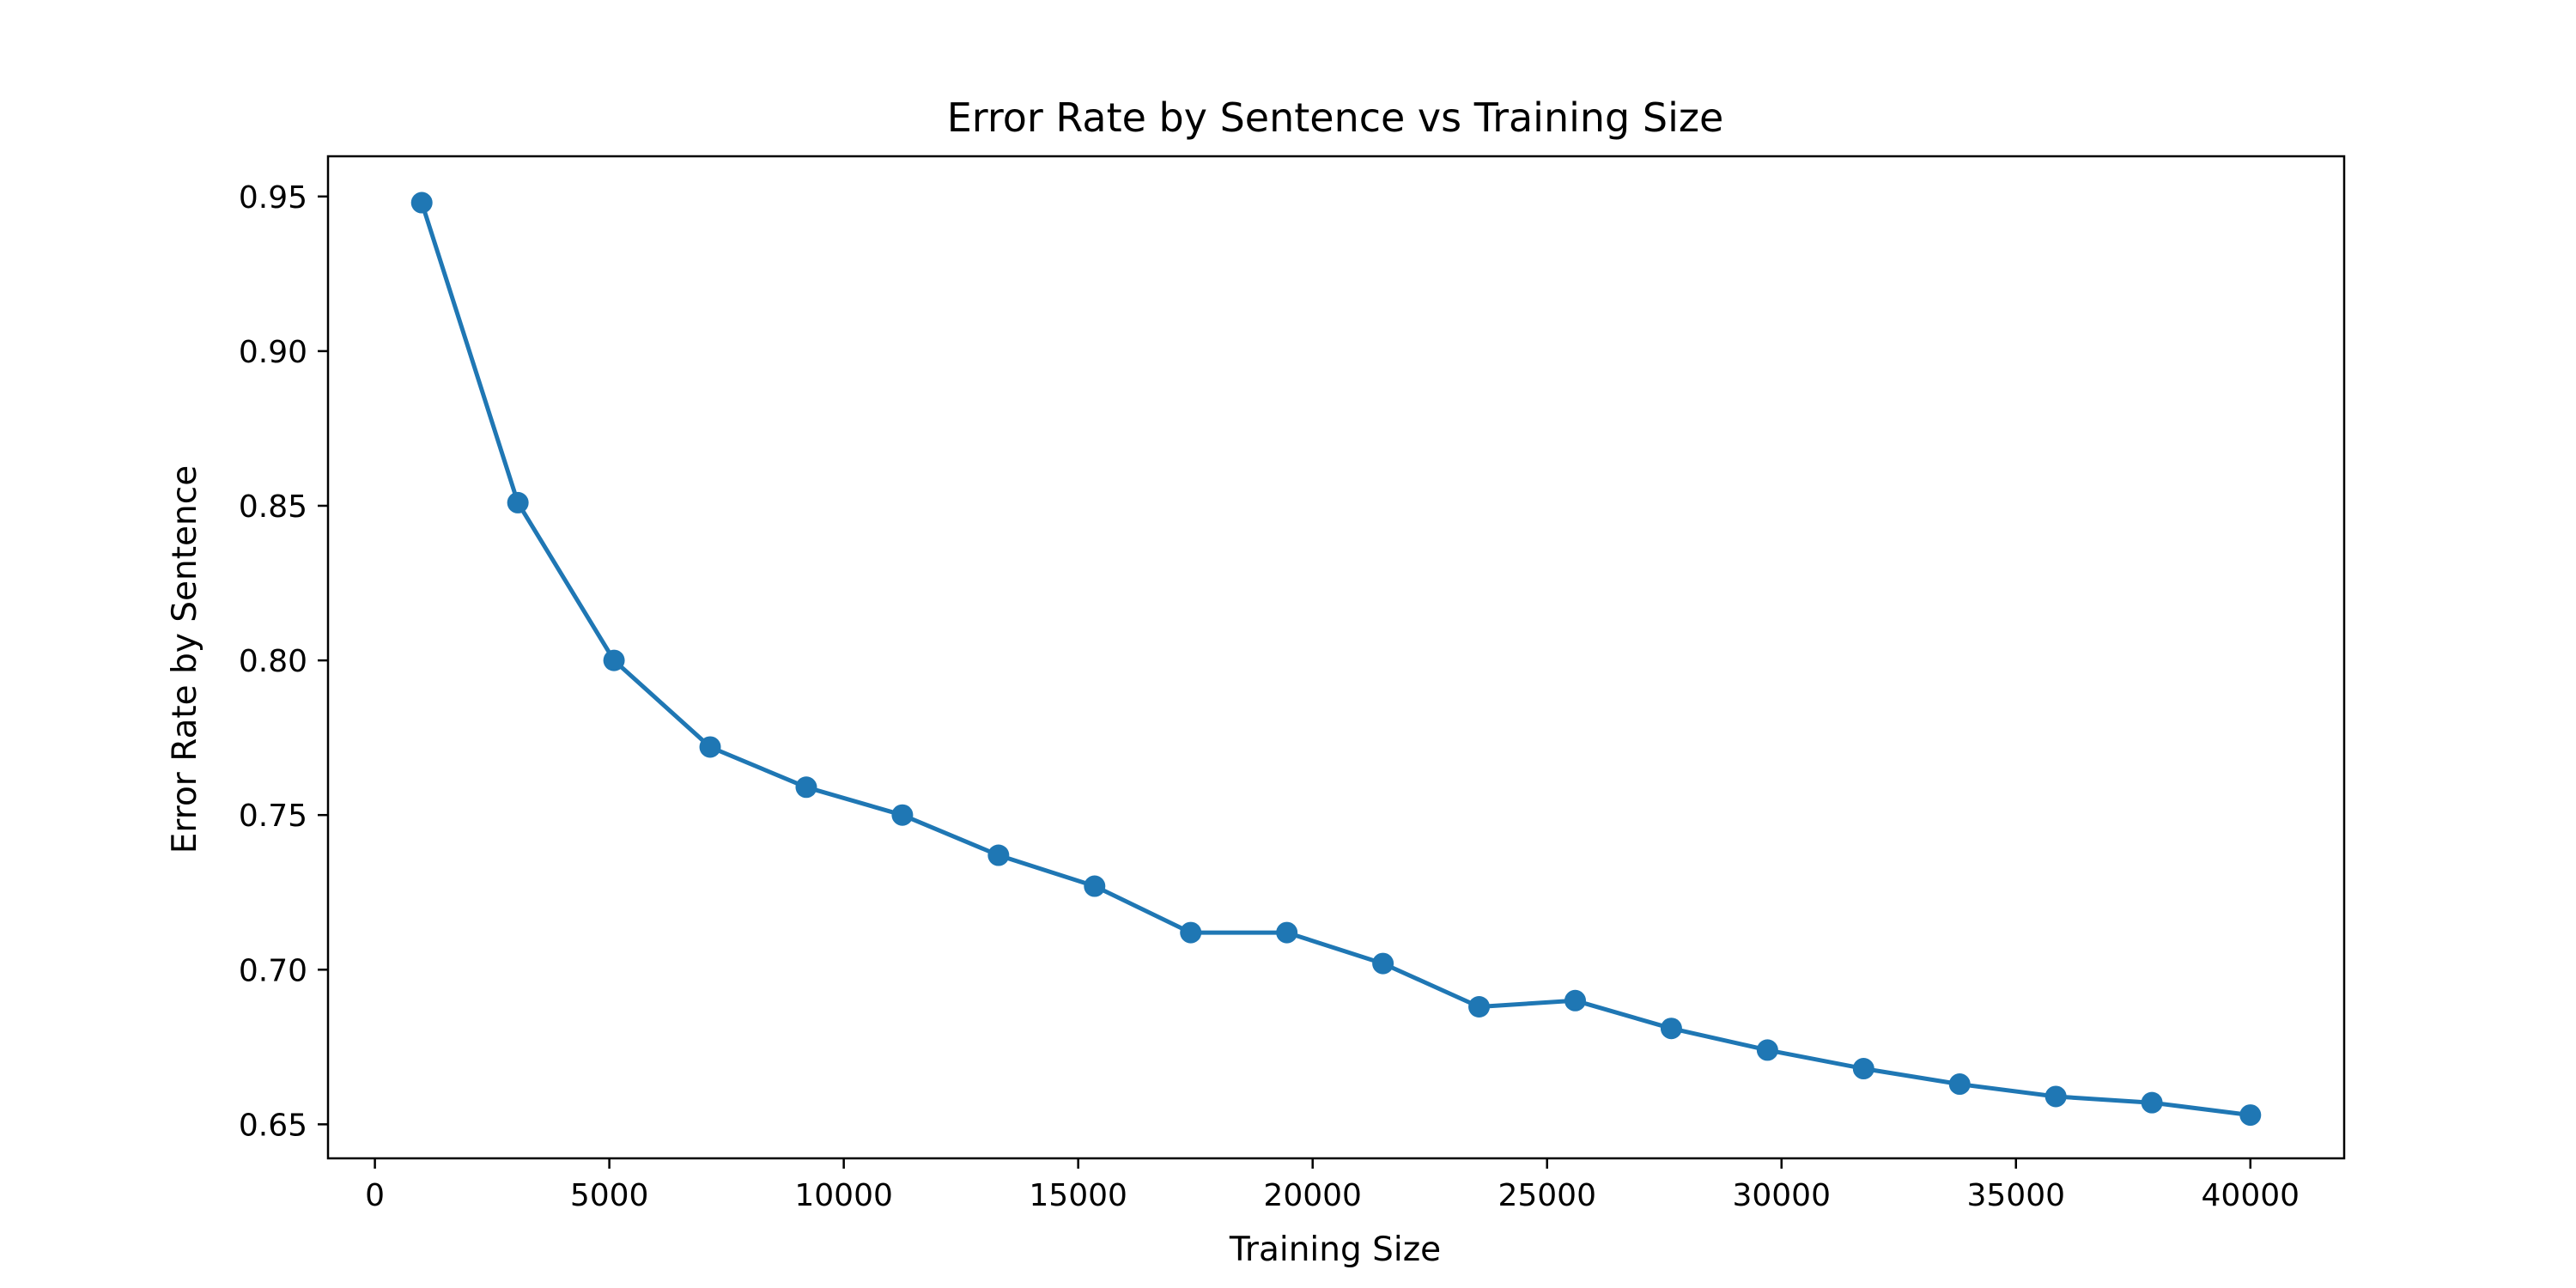 This screenshot has width=2576, height=1288. I want to click on y-tick-label: 0.80, so click(273, 662).